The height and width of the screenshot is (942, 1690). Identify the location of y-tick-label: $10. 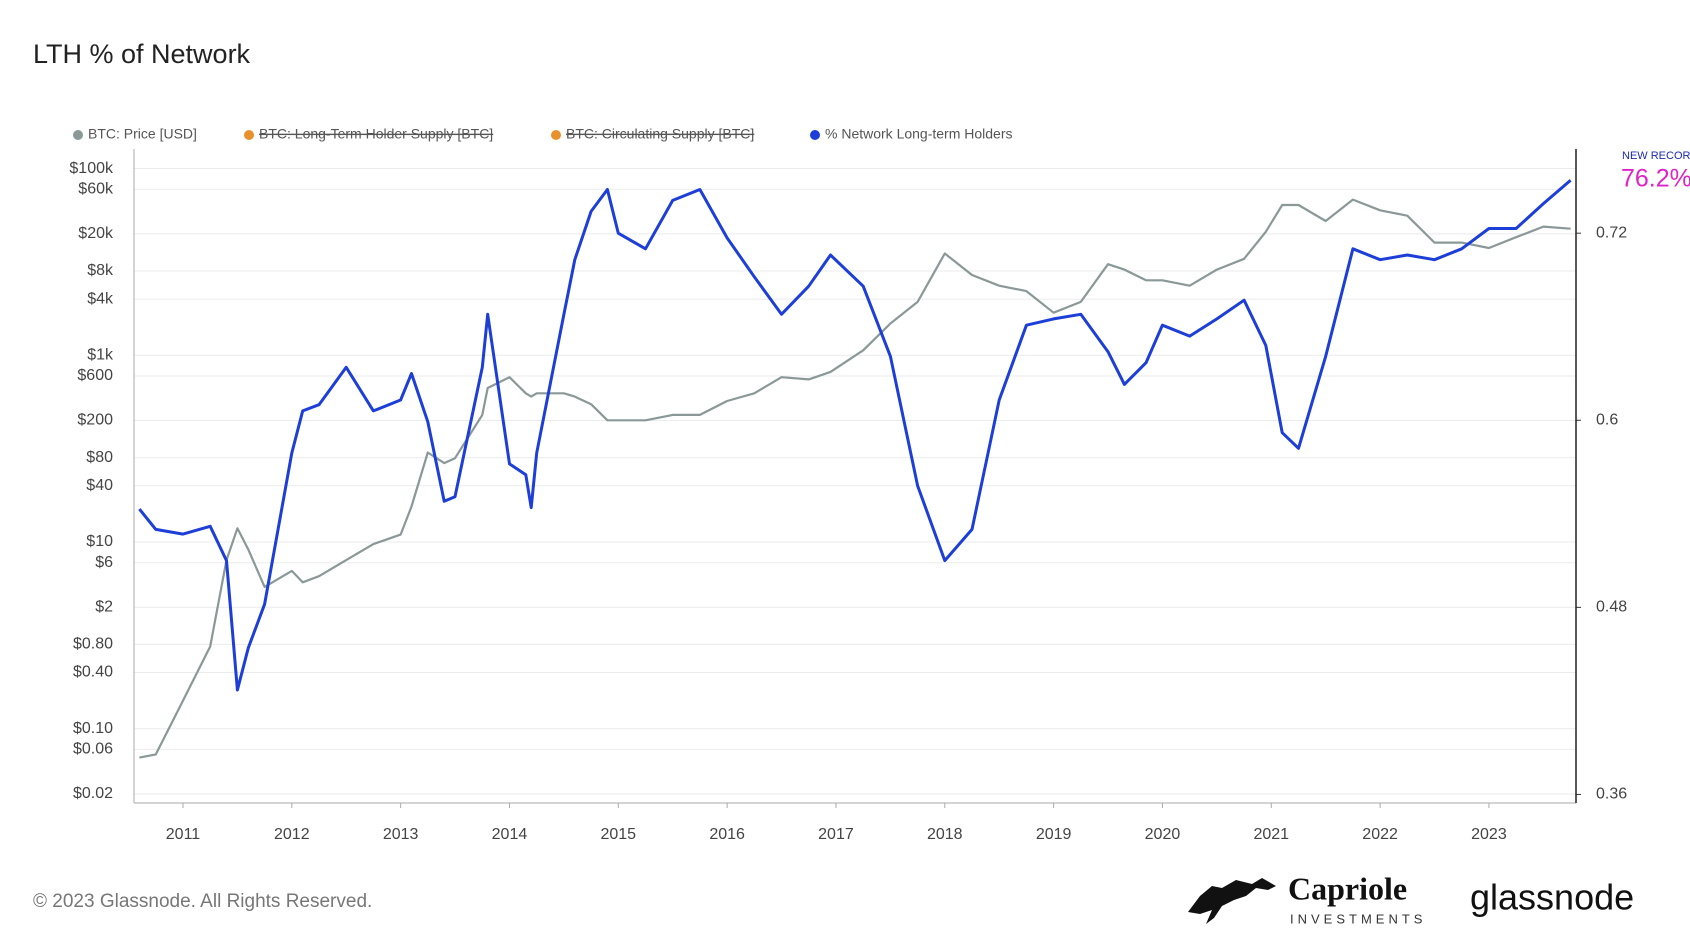
(99, 541).